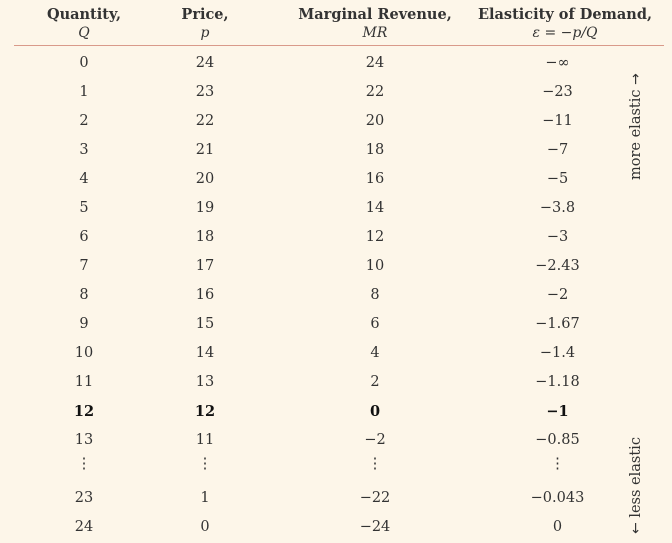 The height and width of the screenshot is (543, 672). What do you see at coordinates (375, 411) in the screenshot?
I see `cell-marginal-revenue: 0` at bounding box center [375, 411].